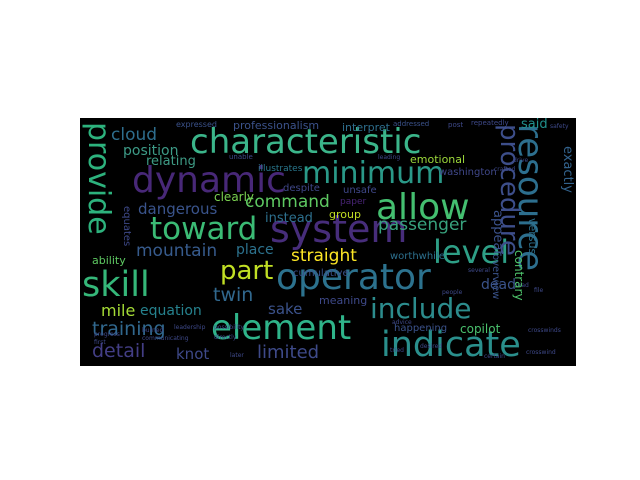 This screenshot has width=640, height=480. Describe the element at coordinates (193, 354) in the screenshot. I see `word-knot: knot` at that location.